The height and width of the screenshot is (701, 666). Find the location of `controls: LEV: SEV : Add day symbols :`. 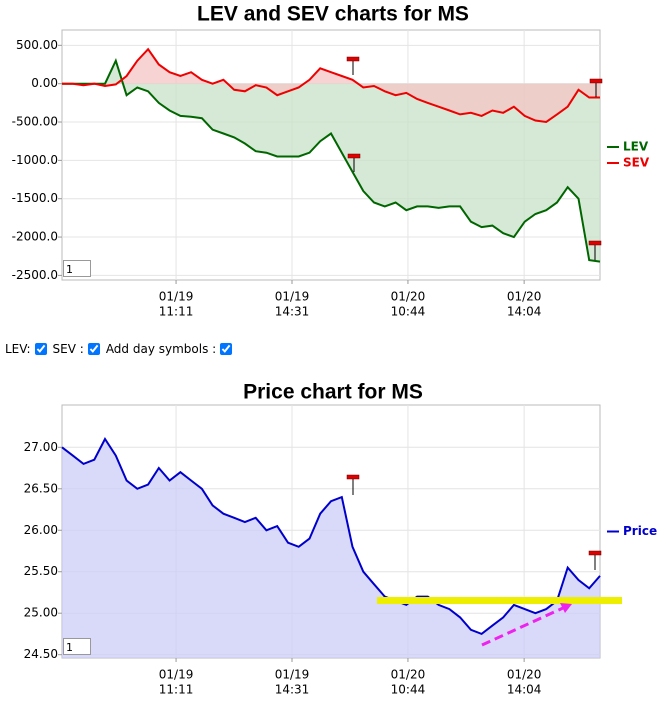

controls: LEV: SEV : Add day symbols : is located at coordinates (120, 349).